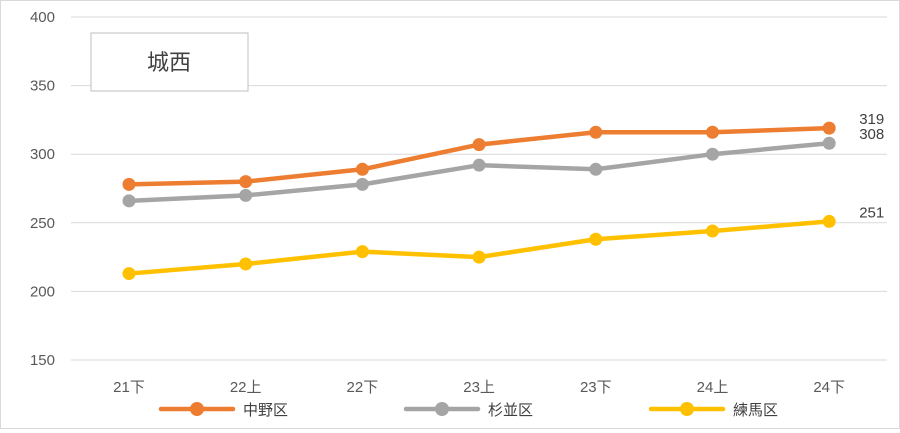 The width and height of the screenshot is (900, 433). What do you see at coordinates (829, 387) in the screenshot?
I see `x-tick-label: 24下` at bounding box center [829, 387].